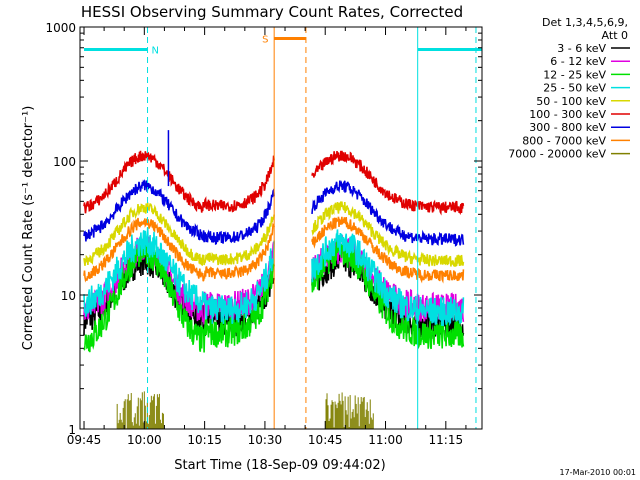  I want to click on series-50-100-kev, so click(274, 234).